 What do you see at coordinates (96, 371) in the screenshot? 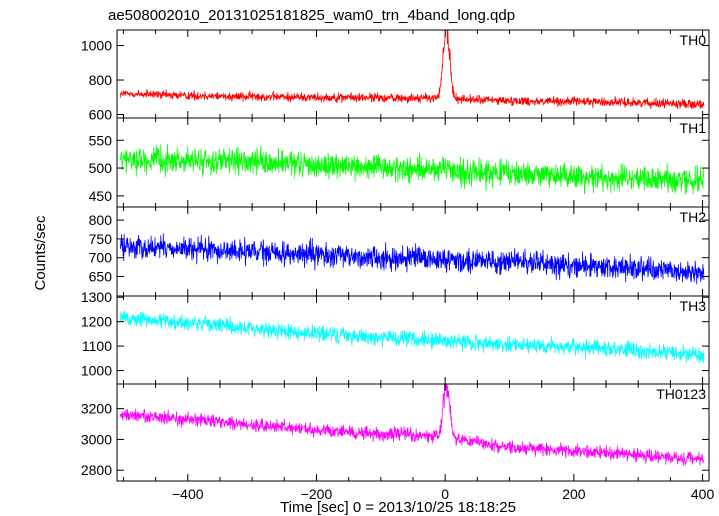
I see `panel-th3-ytick-label: 1000` at bounding box center [96, 371].